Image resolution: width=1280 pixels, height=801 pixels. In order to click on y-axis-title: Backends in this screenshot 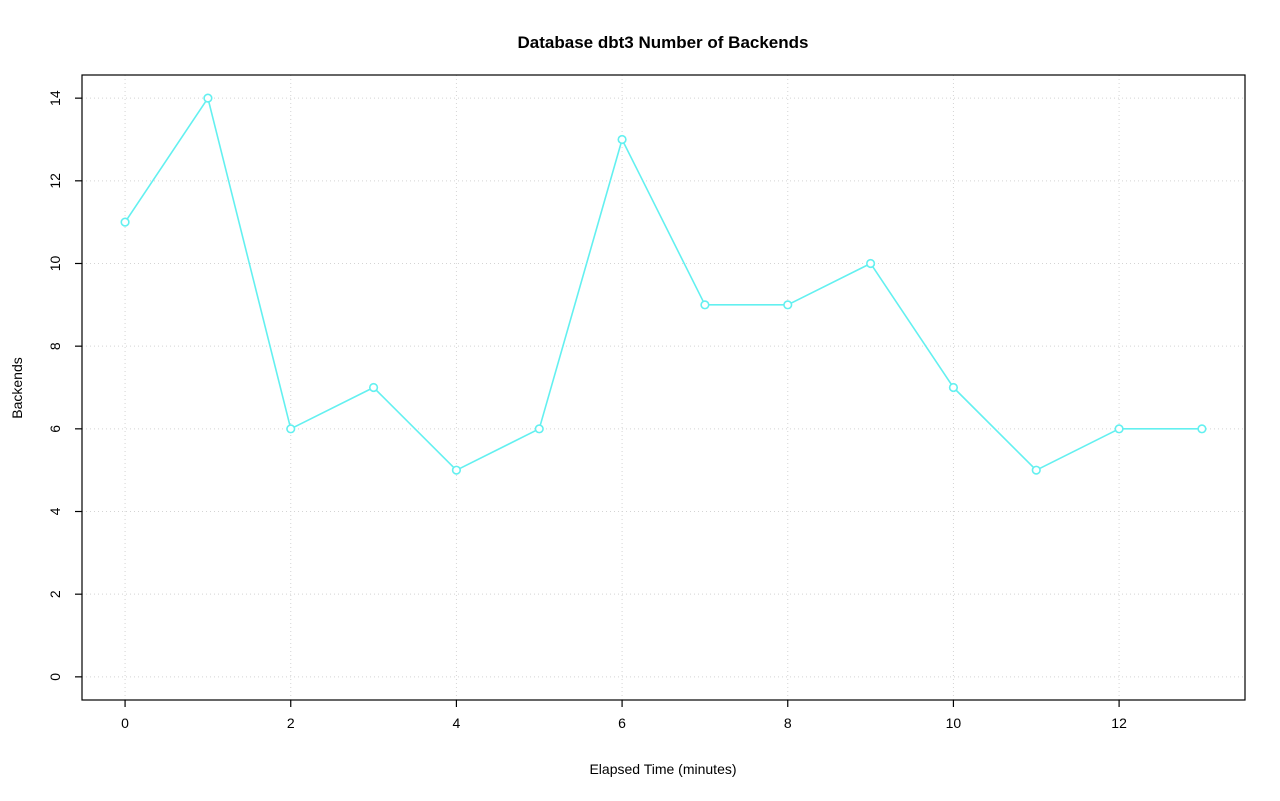, I will do `click(17, 387)`.